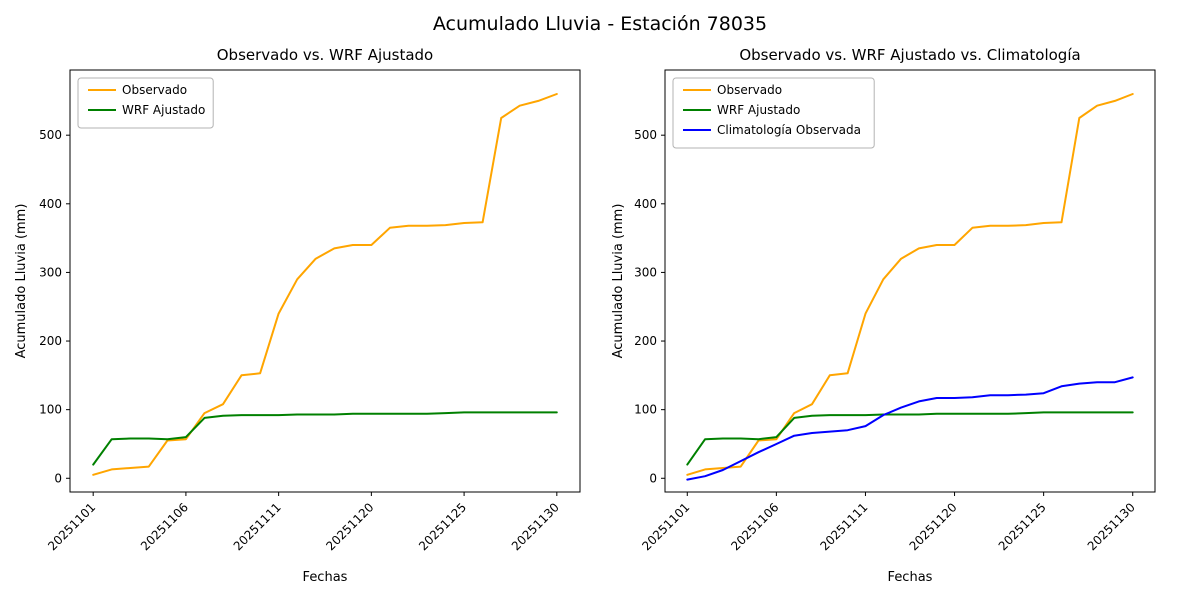 The width and height of the screenshot is (1200, 604). What do you see at coordinates (325, 577) in the screenshot?
I see `left-x-axis-label: Fechas` at bounding box center [325, 577].